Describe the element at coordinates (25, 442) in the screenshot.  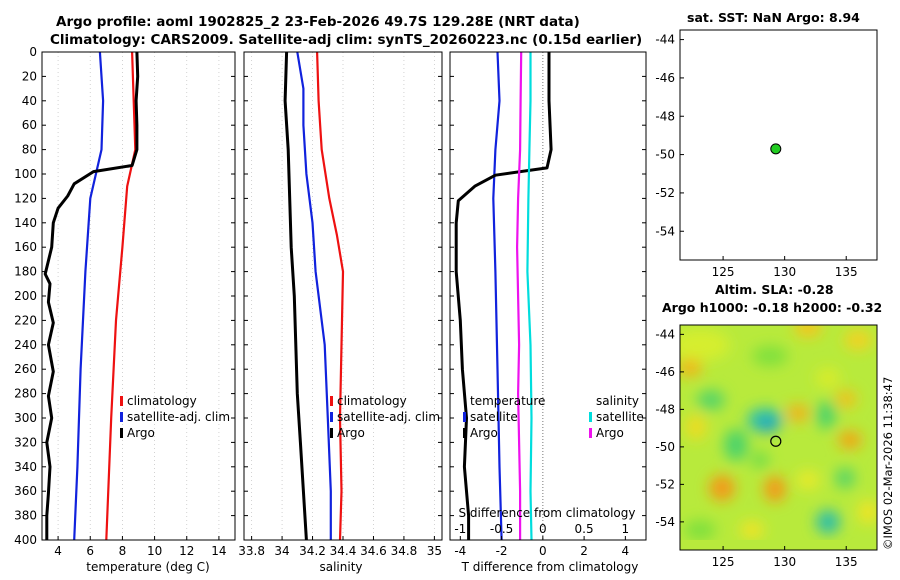
I see `y-tick-label: 320` at that location.